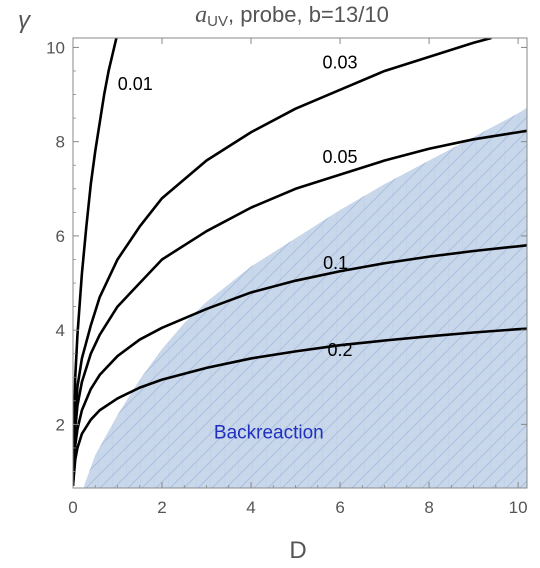  I want to click on chart-title: aUV, probe, b=13/10, so click(292, 16).